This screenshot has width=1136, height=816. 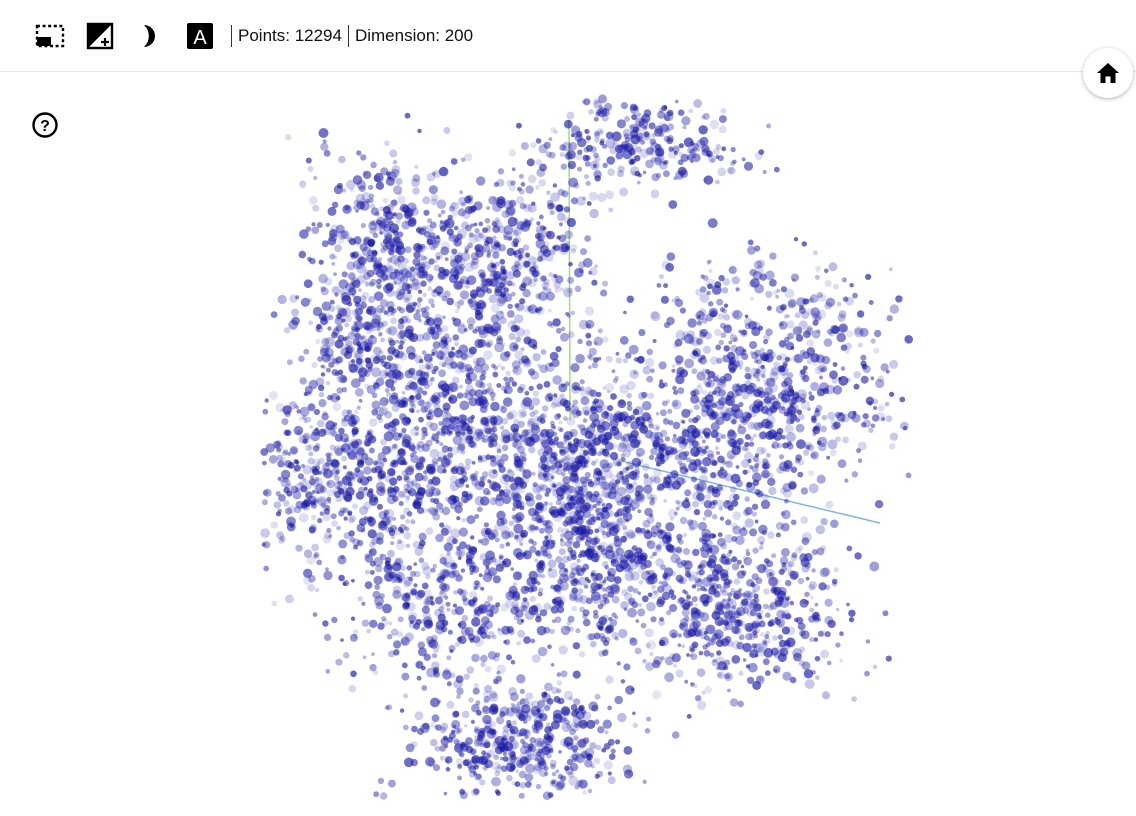 What do you see at coordinates (50, 36) in the screenshot?
I see `selection-mode-button` at bounding box center [50, 36].